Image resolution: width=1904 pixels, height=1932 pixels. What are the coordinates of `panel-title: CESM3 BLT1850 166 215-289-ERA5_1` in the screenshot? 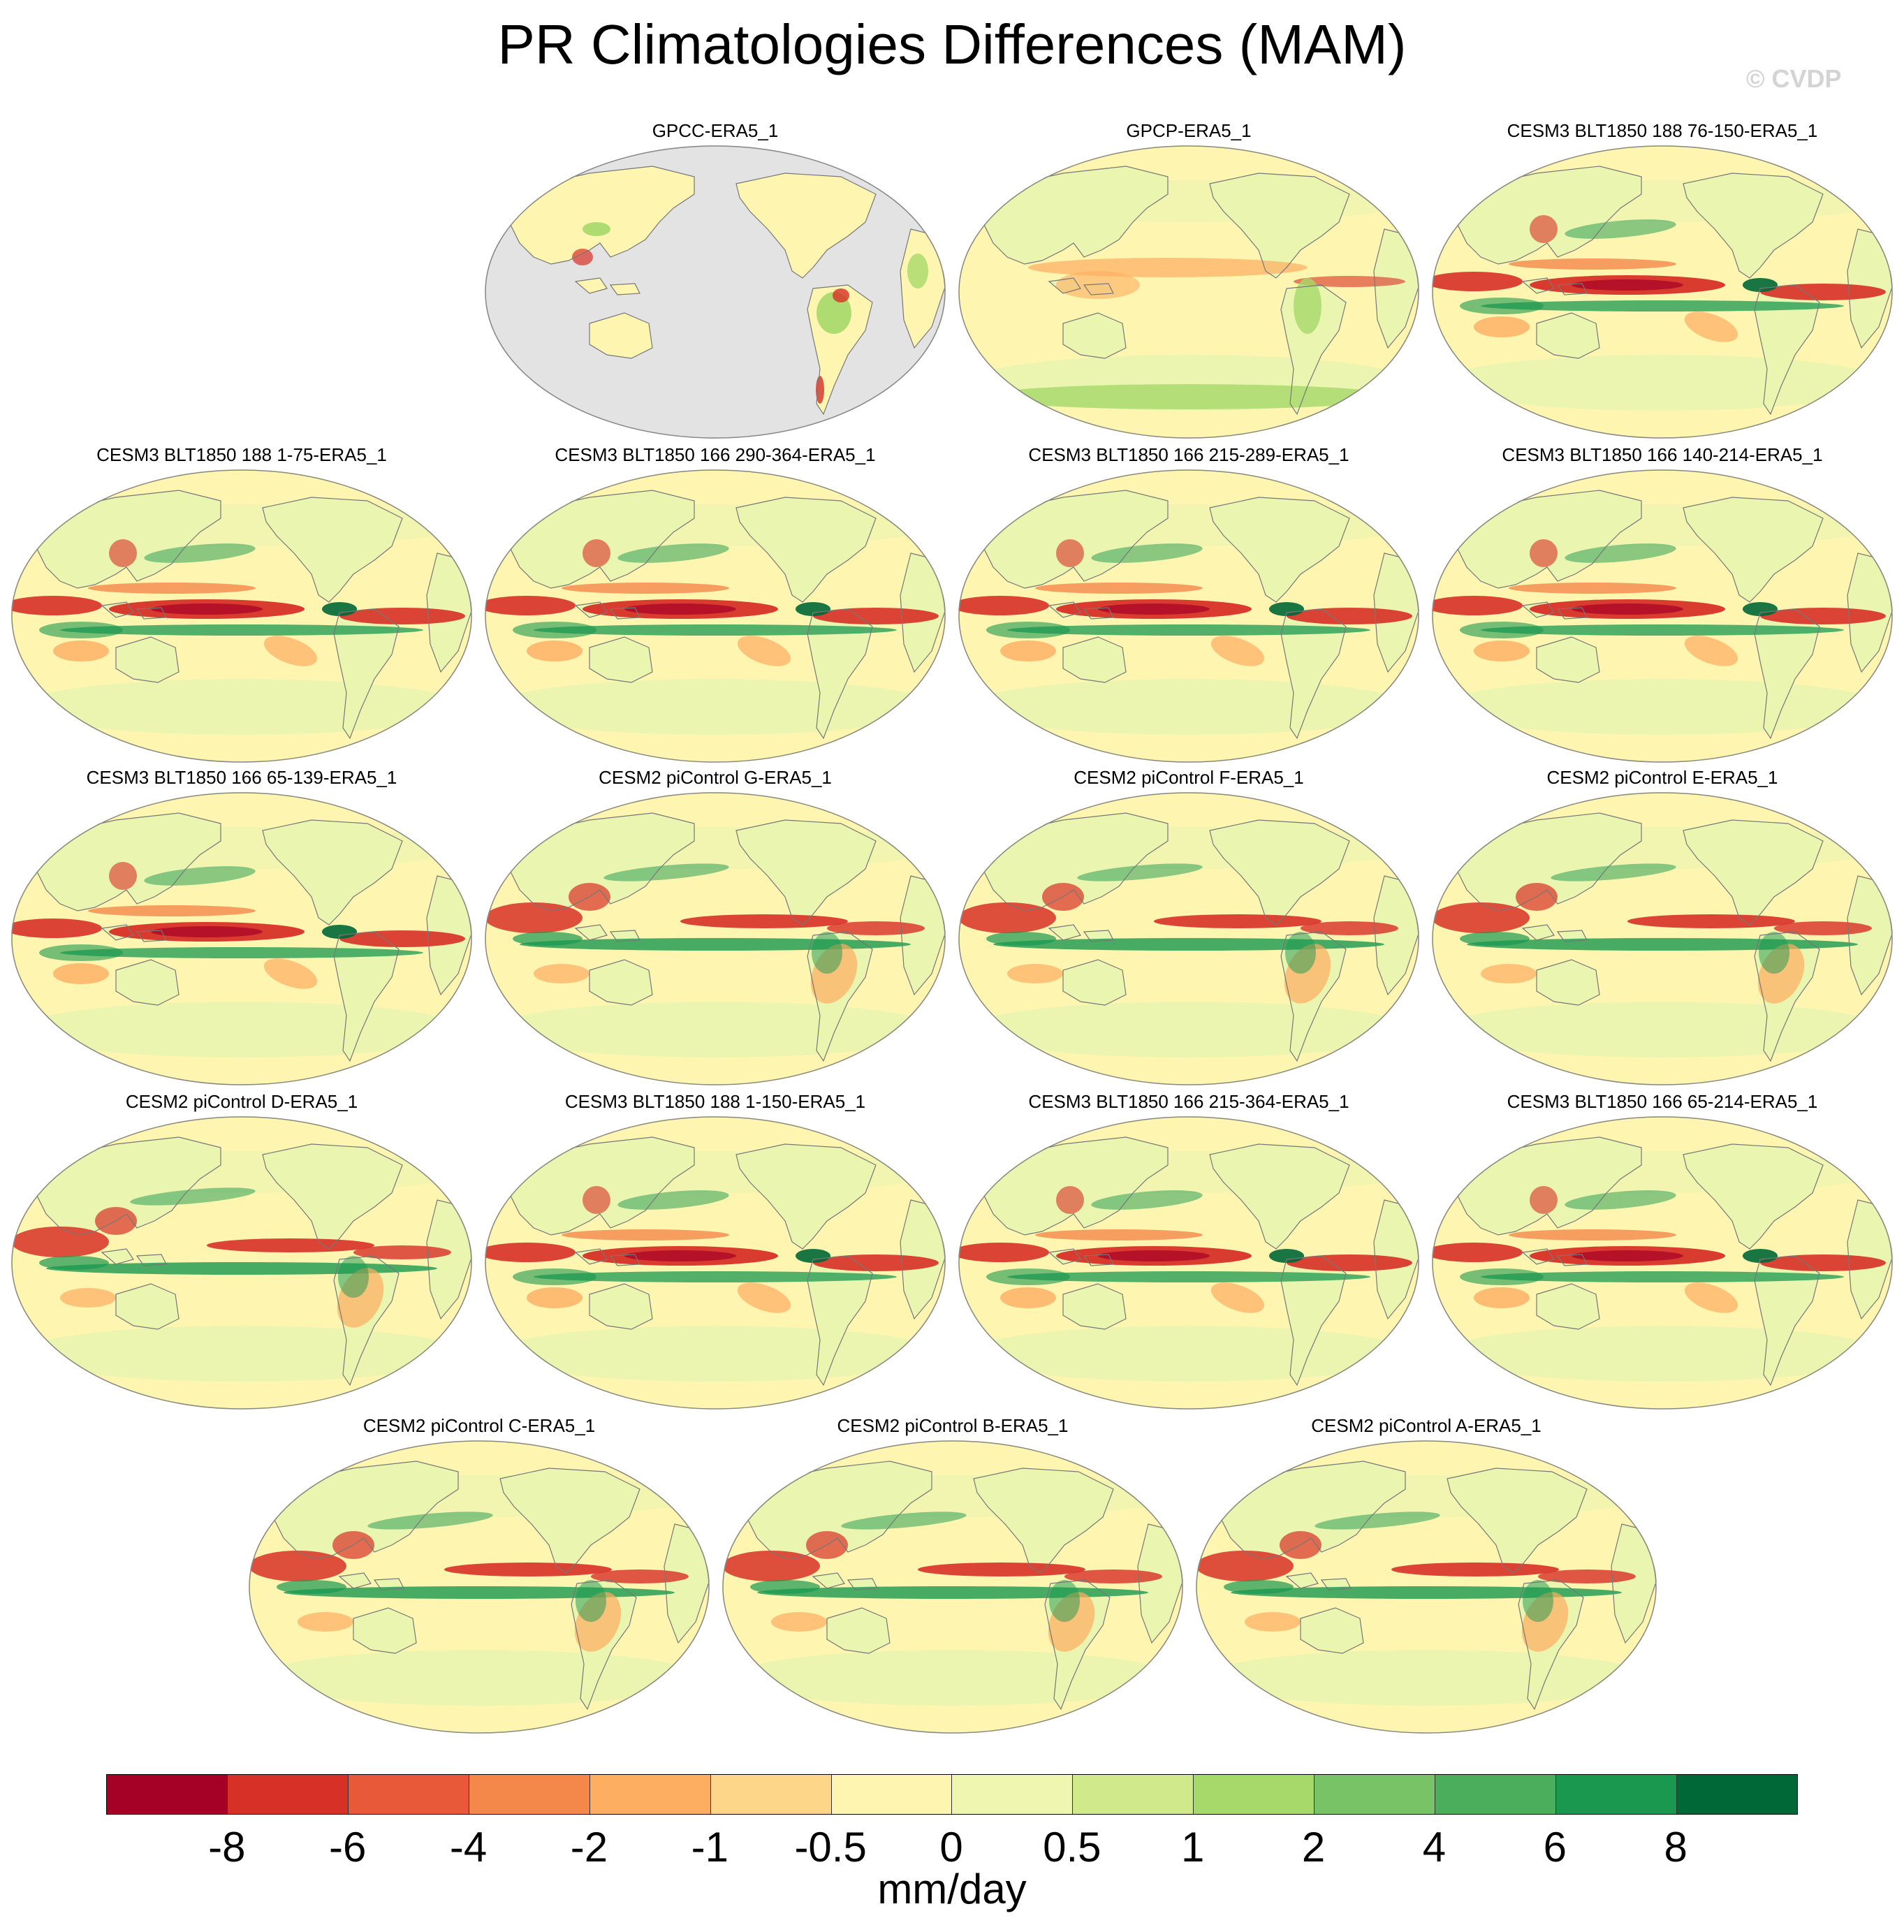 It's located at (1188, 454).